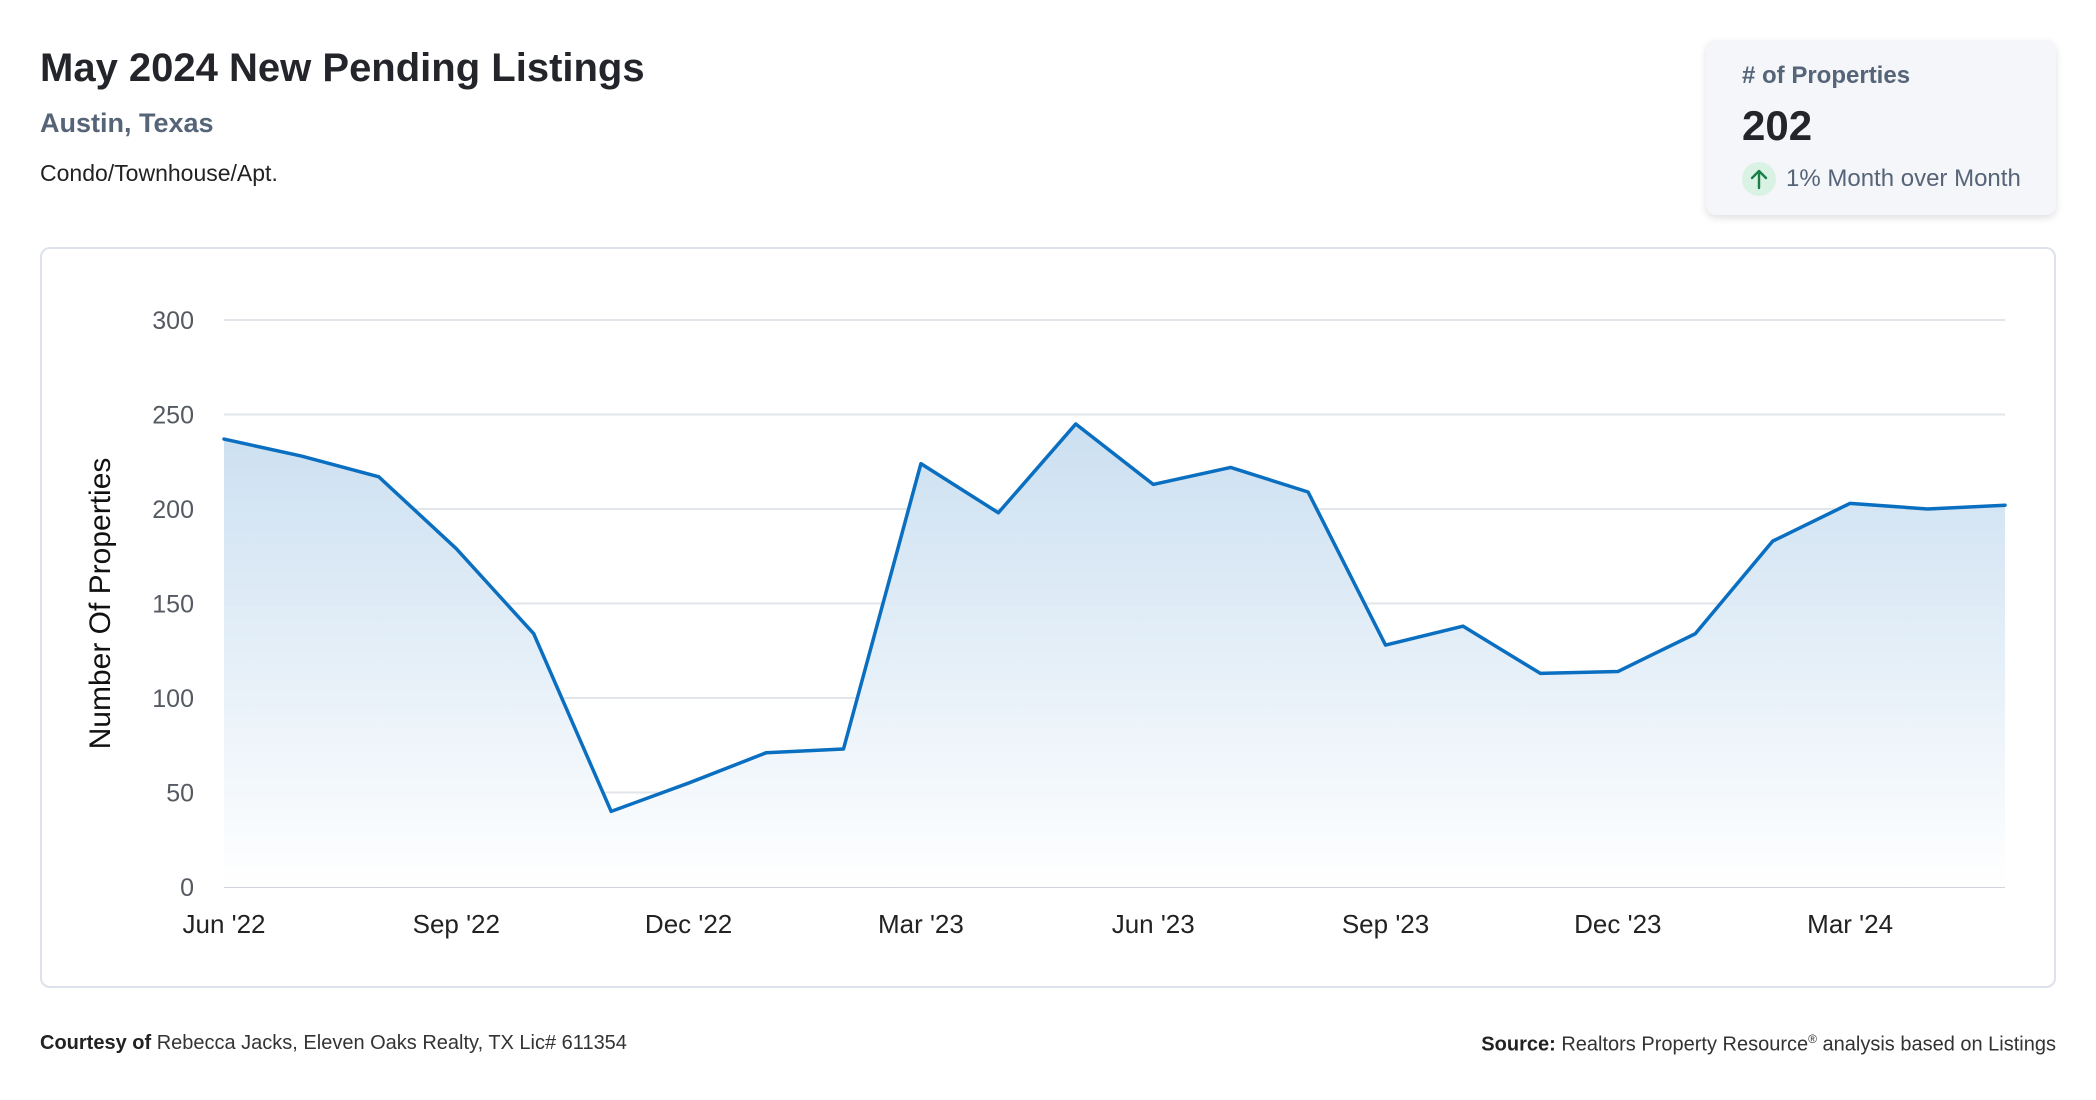  What do you see at coordinates (1308, 492) in the screenshot?
I see `data-point-Aug '23` at bounding box center [1308, 492].